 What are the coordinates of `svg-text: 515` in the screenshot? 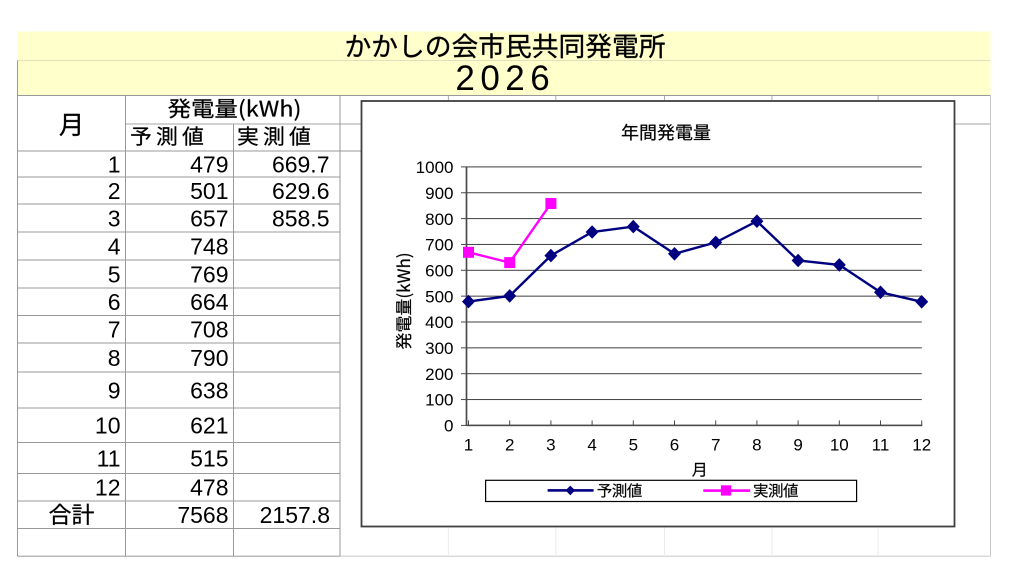 It's located at (209, 458).